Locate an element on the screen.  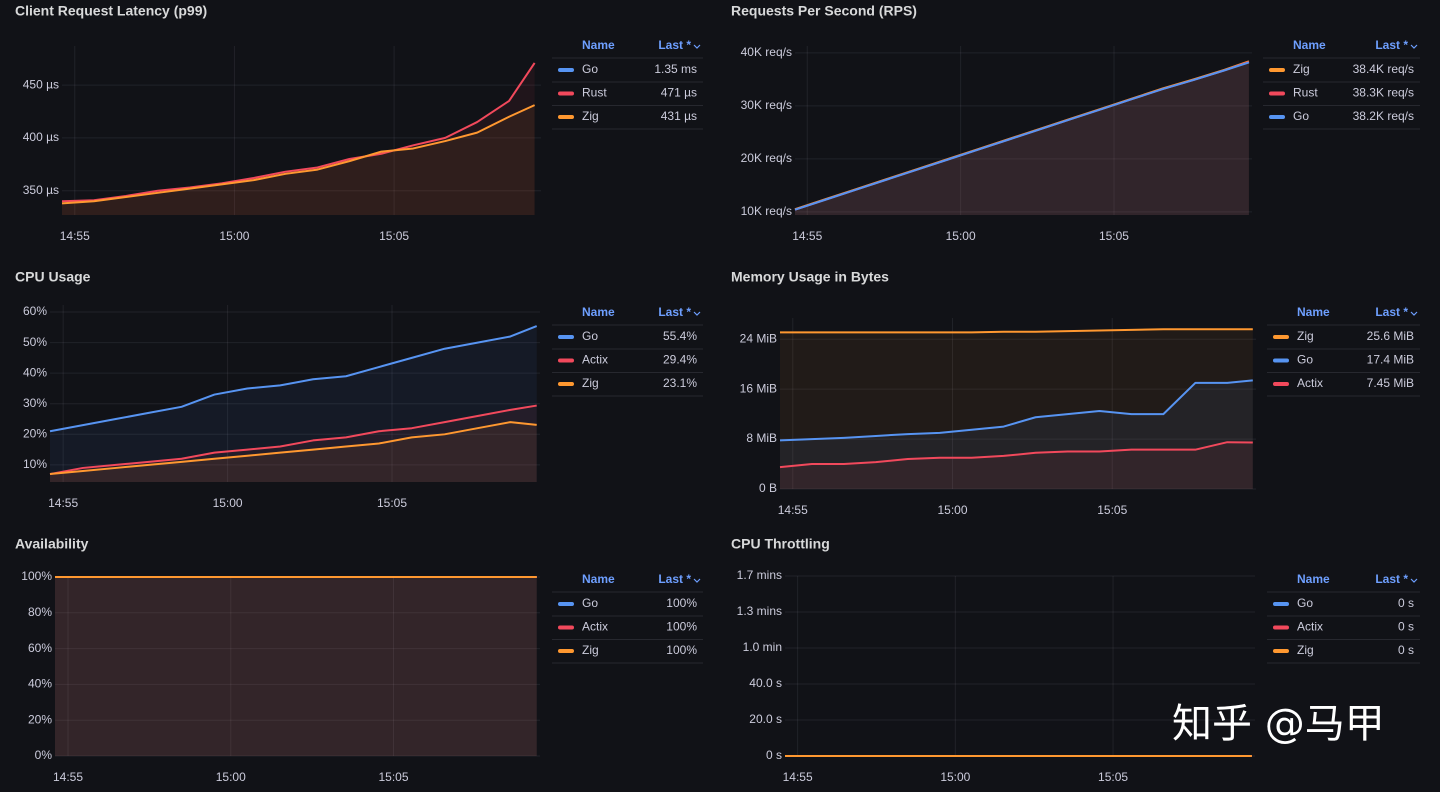
y-tick-label: 40% is located at coordinates (35, 372).